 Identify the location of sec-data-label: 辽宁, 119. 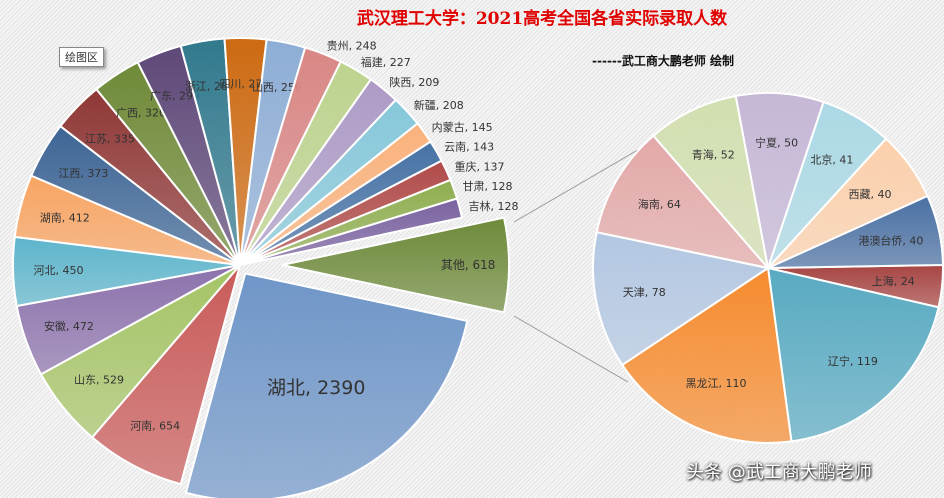
(853, 361).